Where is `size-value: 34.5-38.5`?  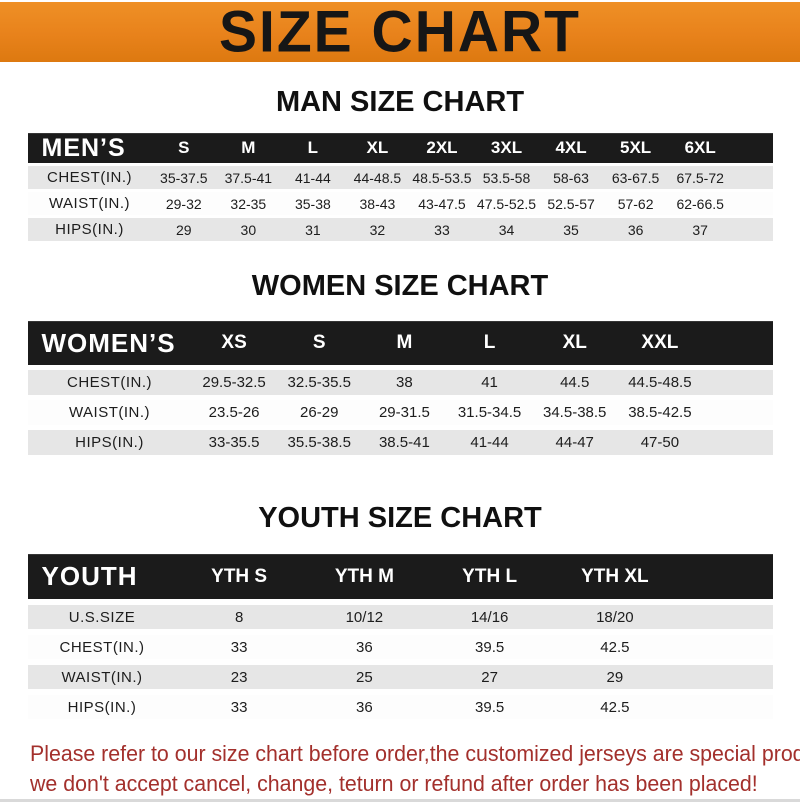 size-value: 34.5-38.5 is located at coordinates (575, 412).